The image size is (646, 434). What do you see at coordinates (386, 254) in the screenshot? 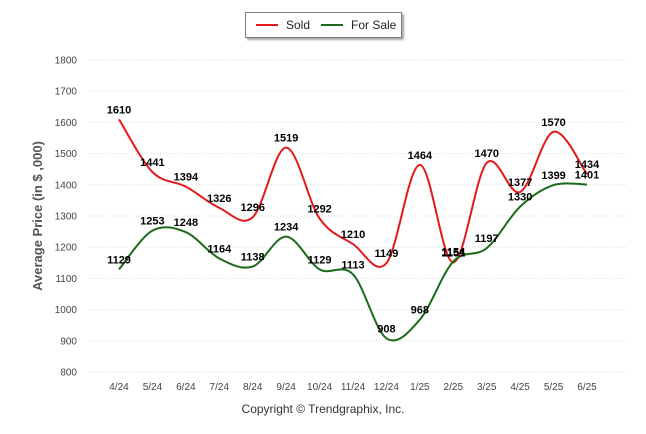
I see `data-label: 1149` at bounding box center [386, 254].